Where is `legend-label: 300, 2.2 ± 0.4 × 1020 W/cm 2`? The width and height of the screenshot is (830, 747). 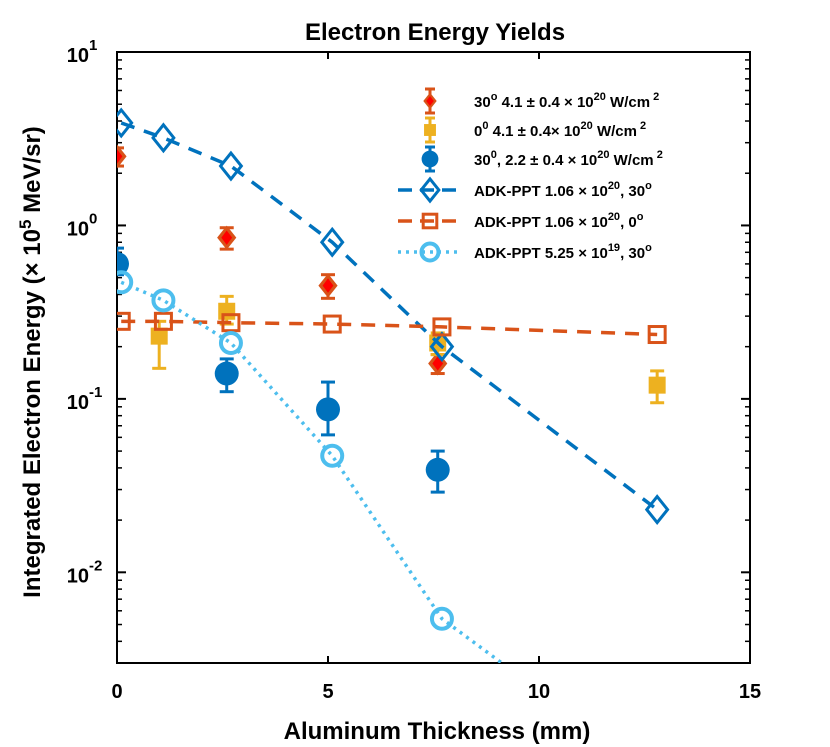 legend-label: 300, 2.2 ± 0.4 × 1020 W/cm 2 is located at coordinates (568, 159).